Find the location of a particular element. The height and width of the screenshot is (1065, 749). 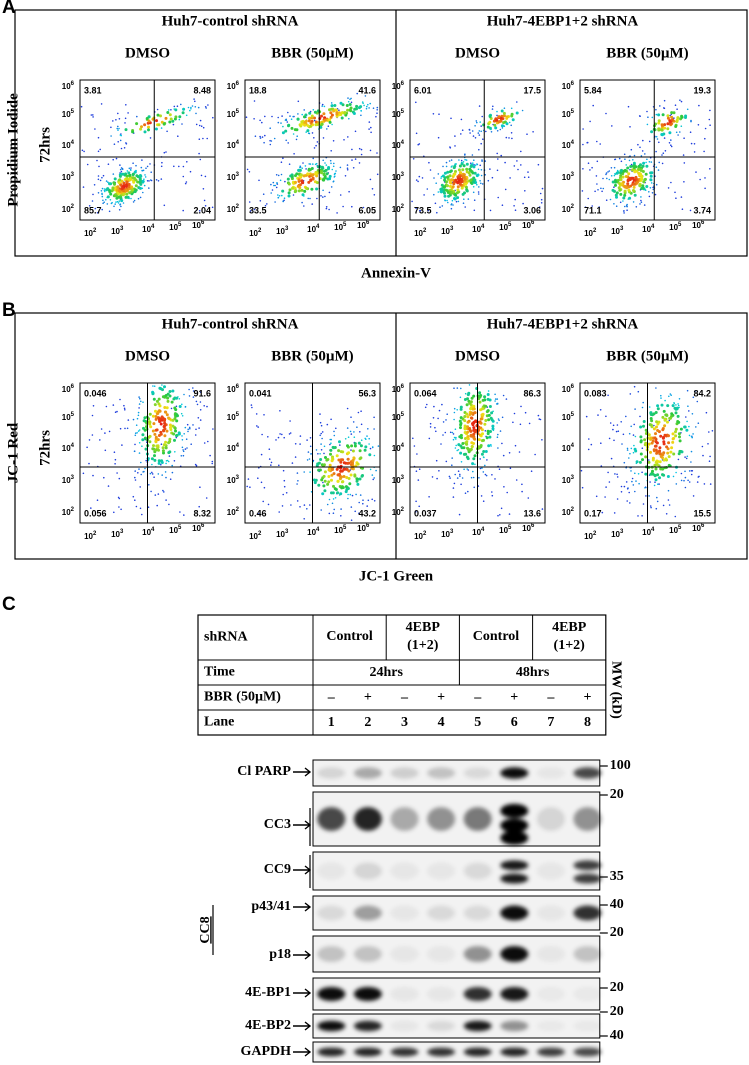

y-tick-label: 106 is located at coordinates (568, 86).